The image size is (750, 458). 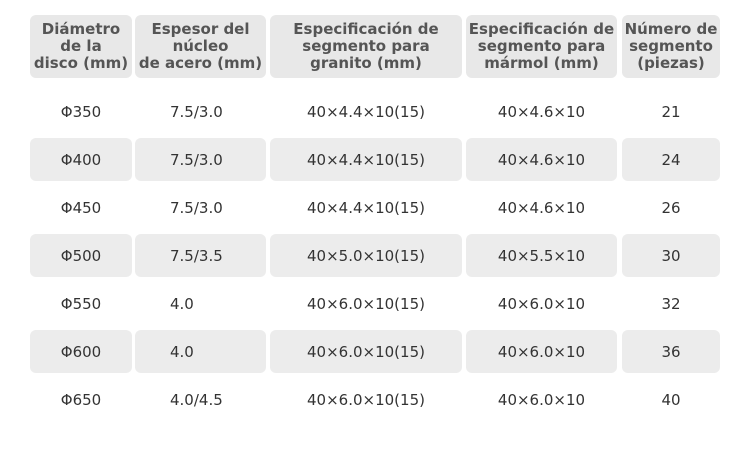 I want to click on header-line: Número de, so click(x=671, y=29).